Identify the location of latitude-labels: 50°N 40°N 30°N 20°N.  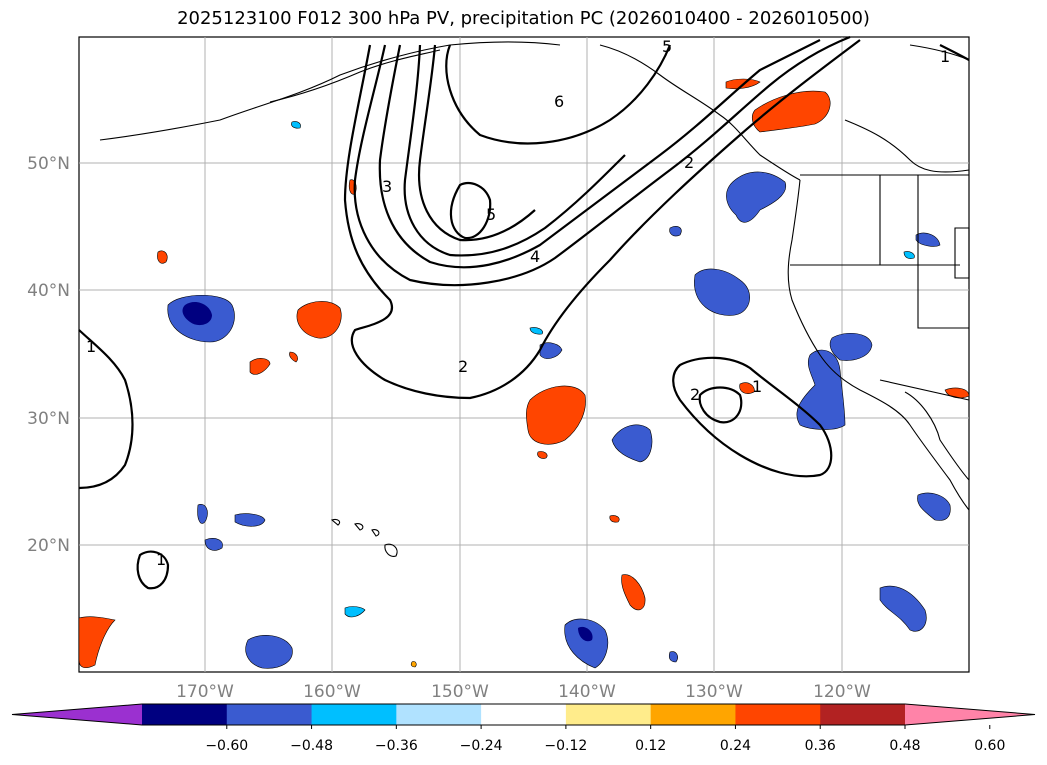
(48, 355).